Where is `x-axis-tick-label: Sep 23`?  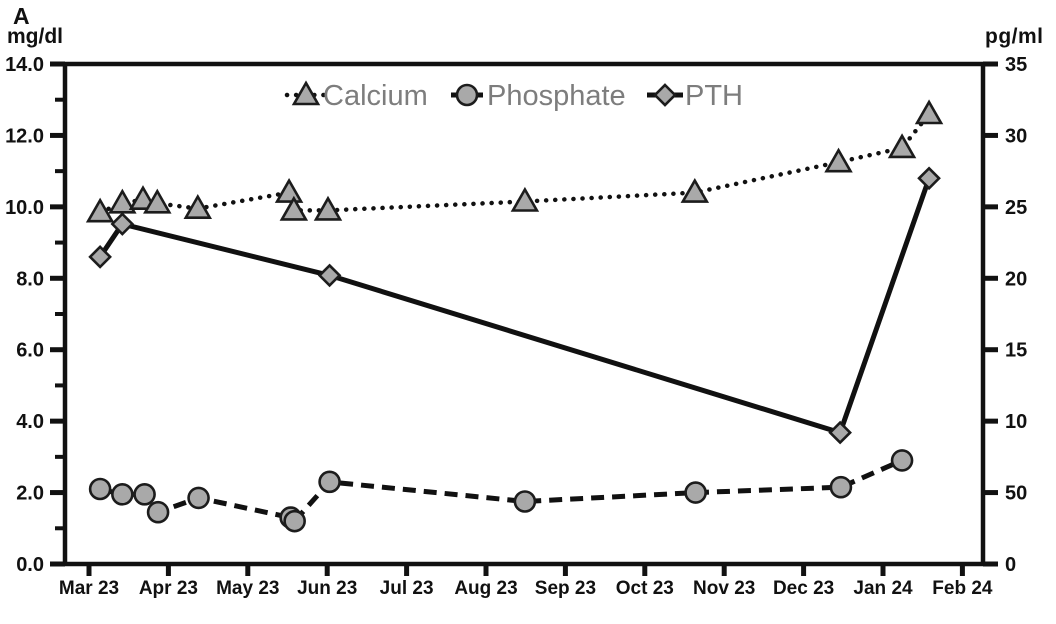 x-axis-tick-label: Sep 23 is located at coordinates (565, 588).